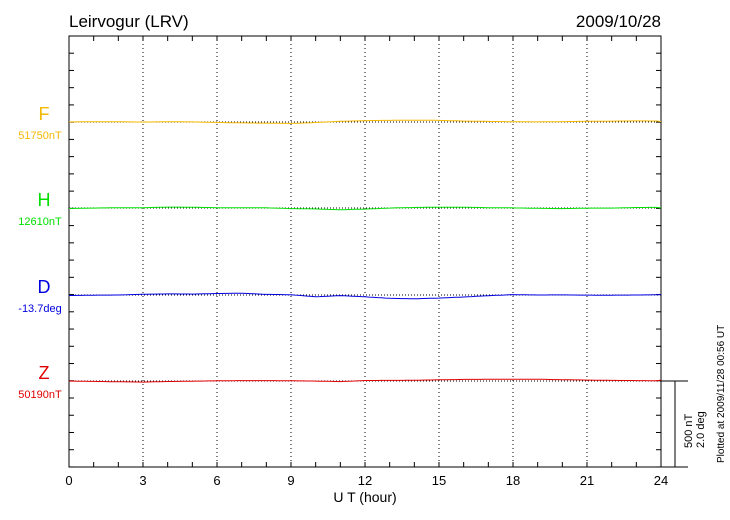 This screenshot has height=520, width=730. I want to click on series-name-f: F, so click(44, 114).